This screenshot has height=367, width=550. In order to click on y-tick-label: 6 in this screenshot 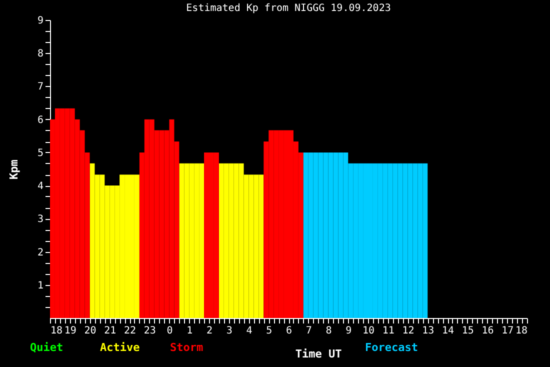, I will do `click(40, 120)`.